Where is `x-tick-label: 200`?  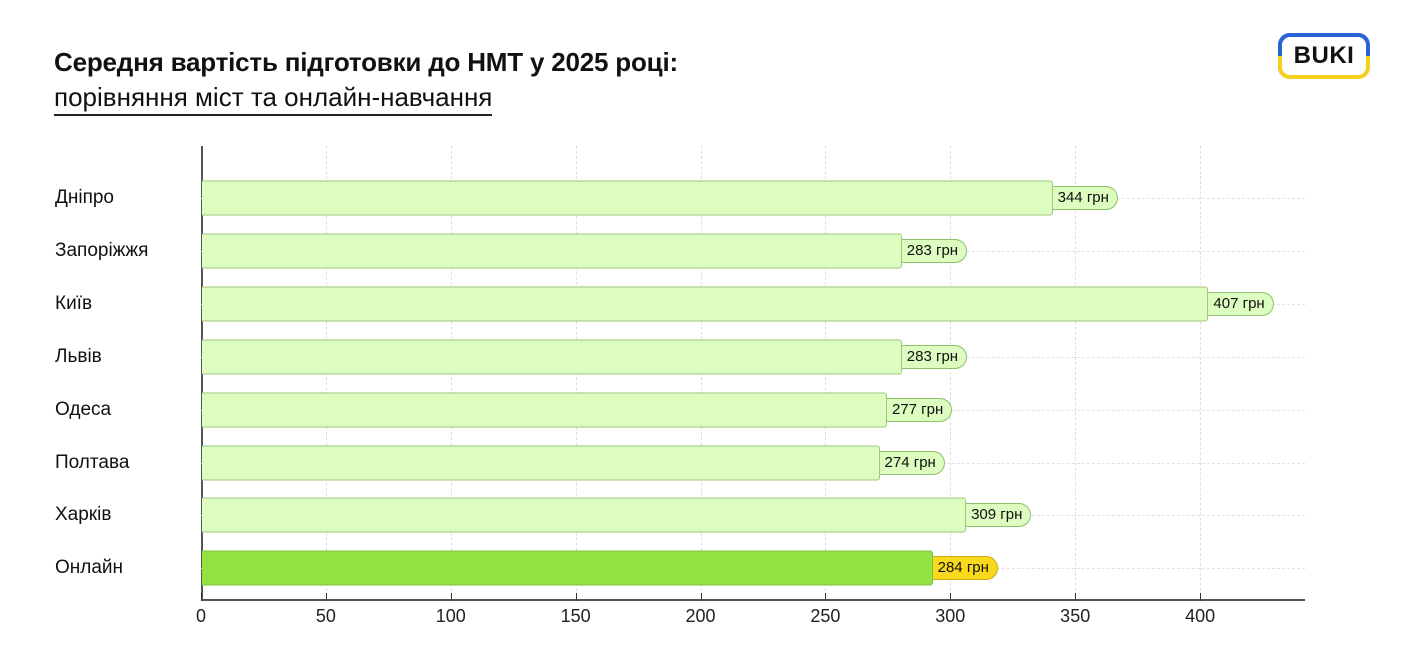
x-tick-label: 200 is located at coordinates (700, 616).